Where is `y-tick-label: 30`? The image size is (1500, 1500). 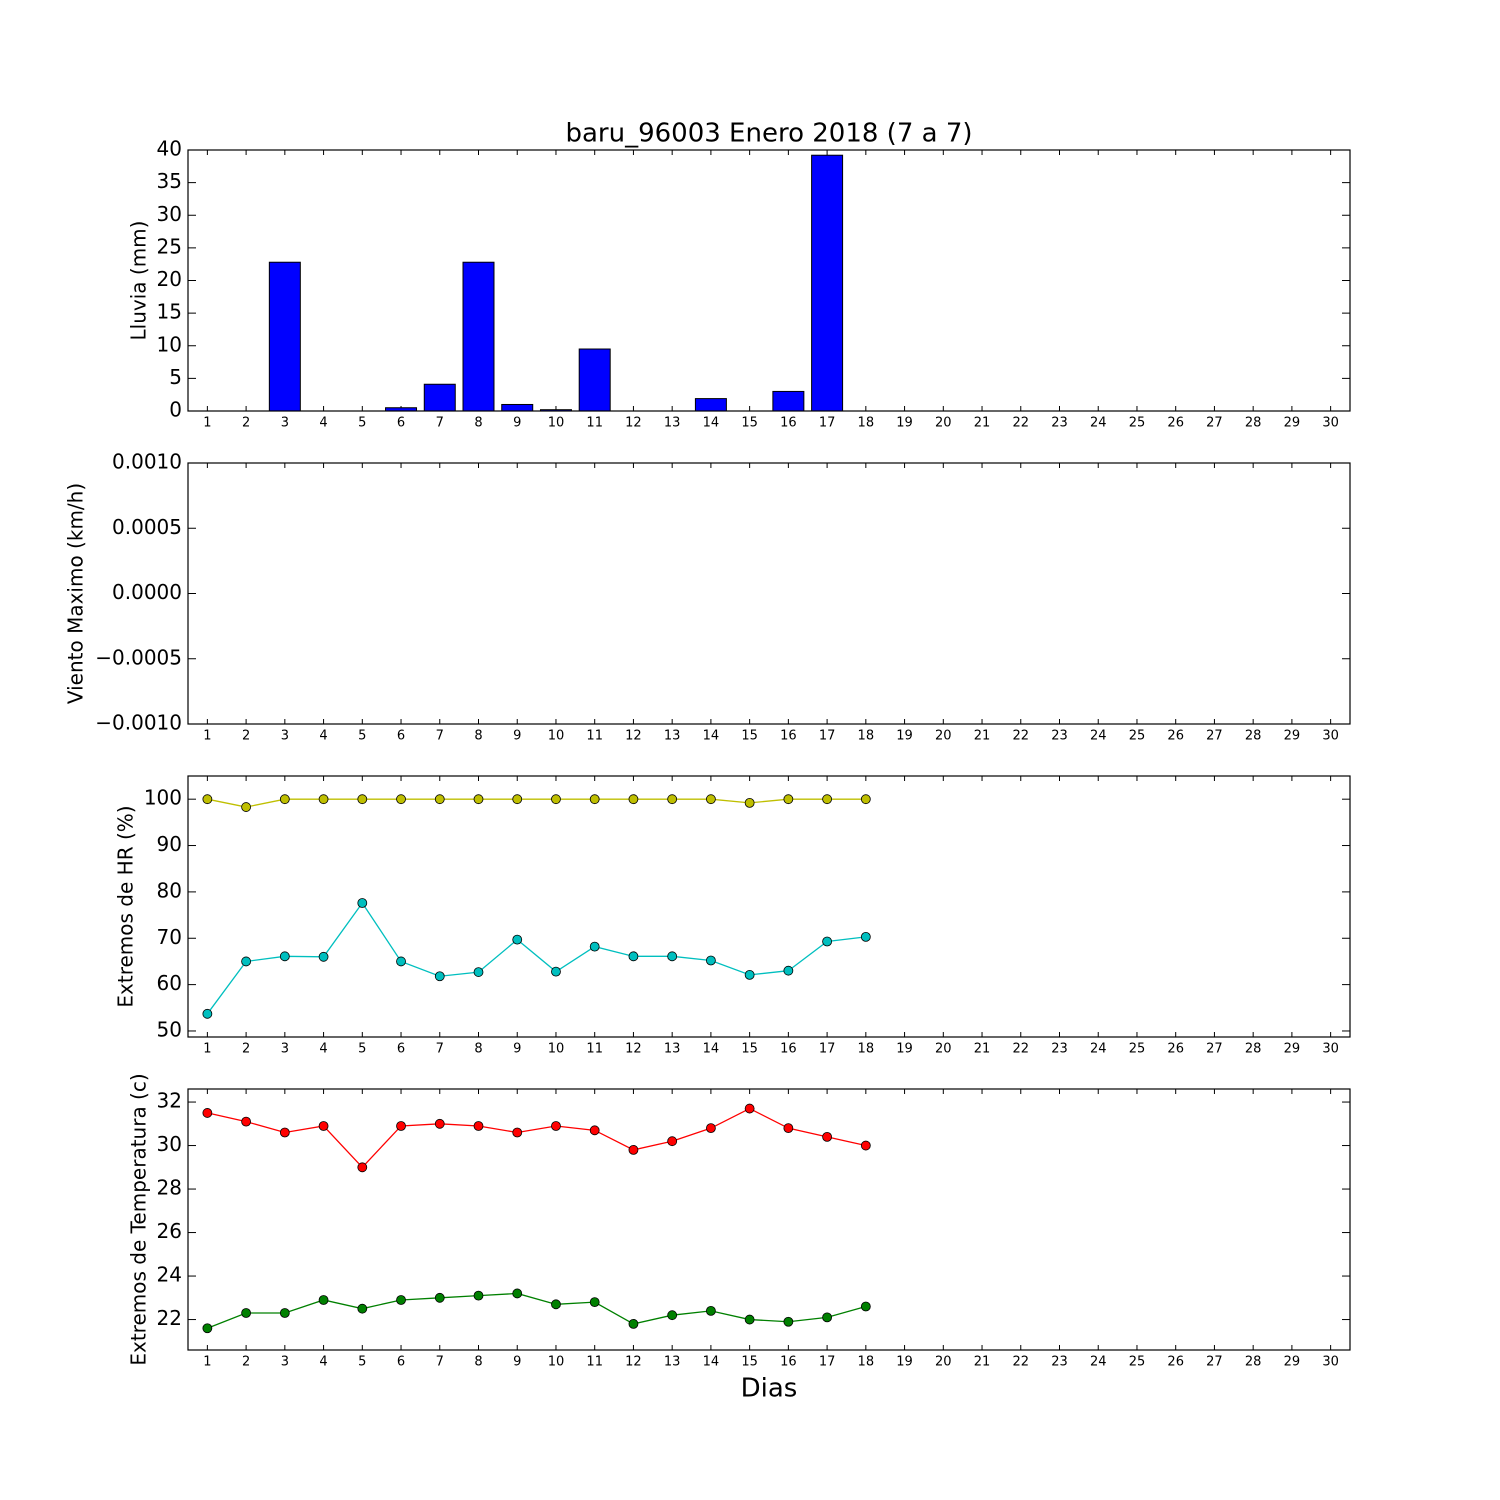 y-tick-label: 30 is located at coordinates (169, 1144).